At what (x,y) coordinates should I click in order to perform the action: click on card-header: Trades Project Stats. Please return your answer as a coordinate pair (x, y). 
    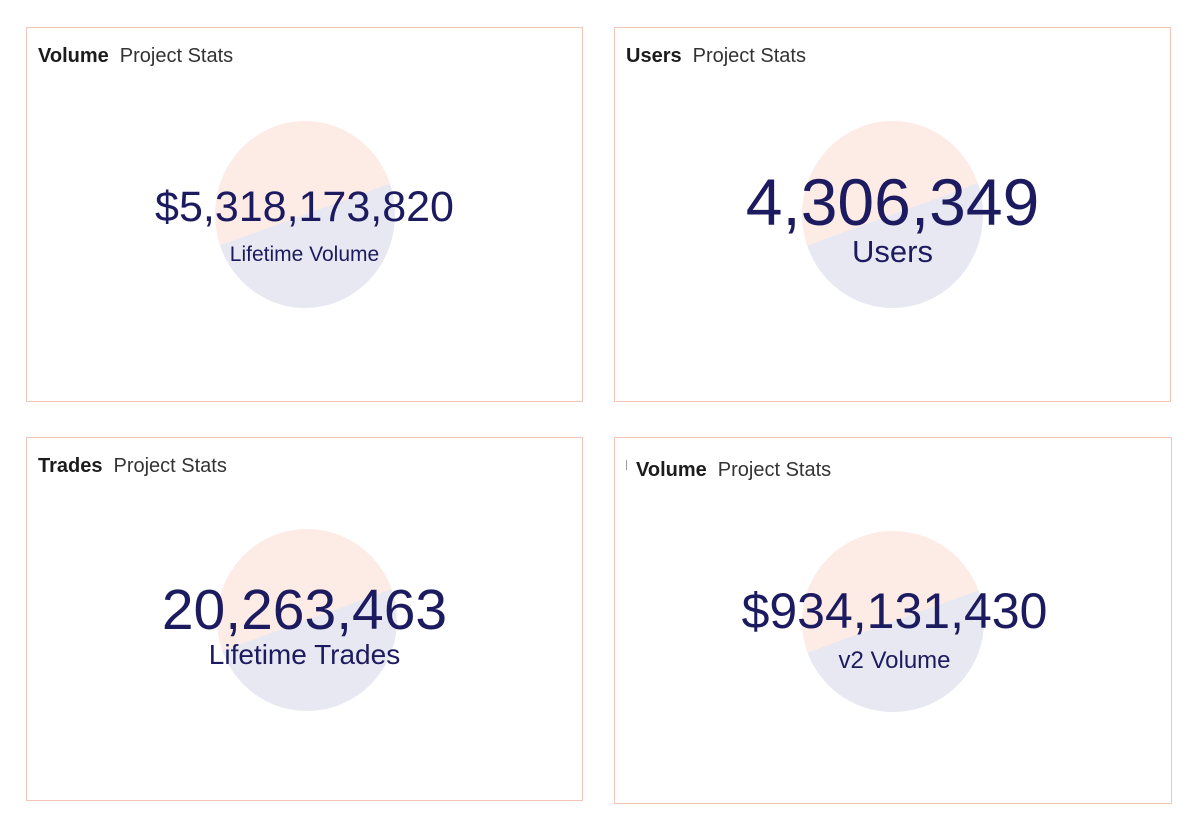
    Looking at the image, I should click on (132, 466).